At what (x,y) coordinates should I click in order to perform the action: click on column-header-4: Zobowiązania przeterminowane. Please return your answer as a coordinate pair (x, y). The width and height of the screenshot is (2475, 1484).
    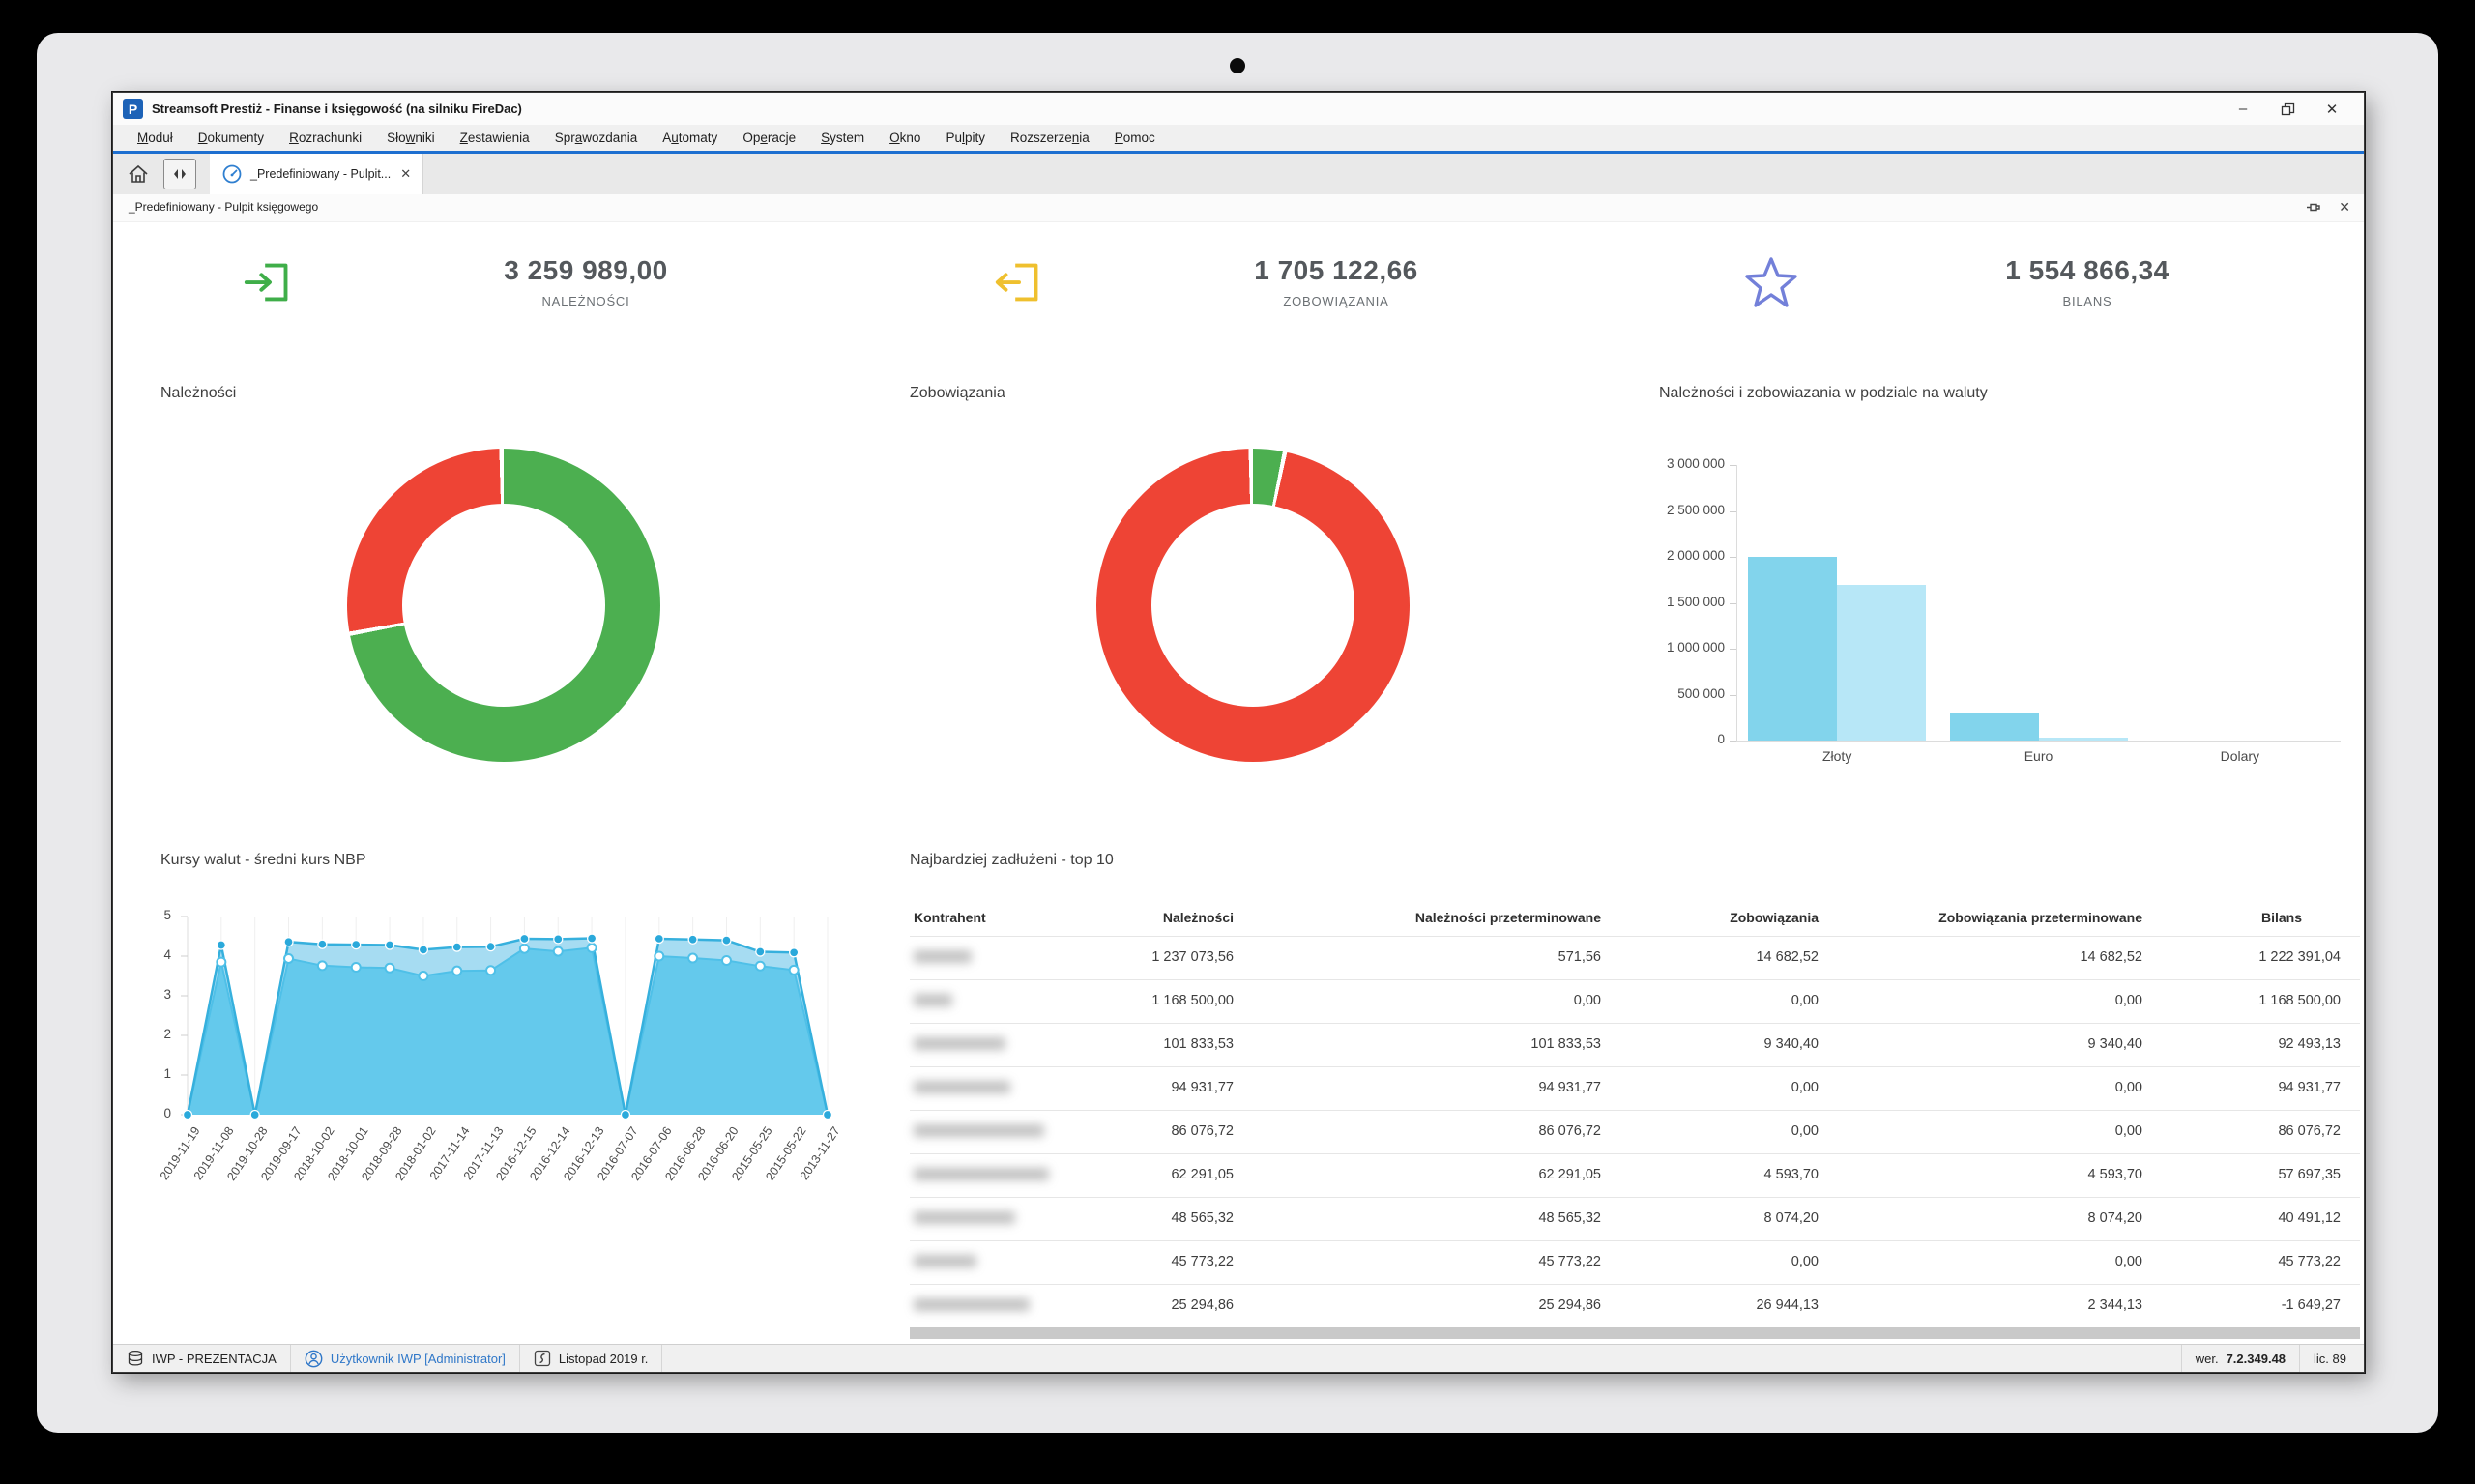
    Looking at the image, I should click on (2040, 918).